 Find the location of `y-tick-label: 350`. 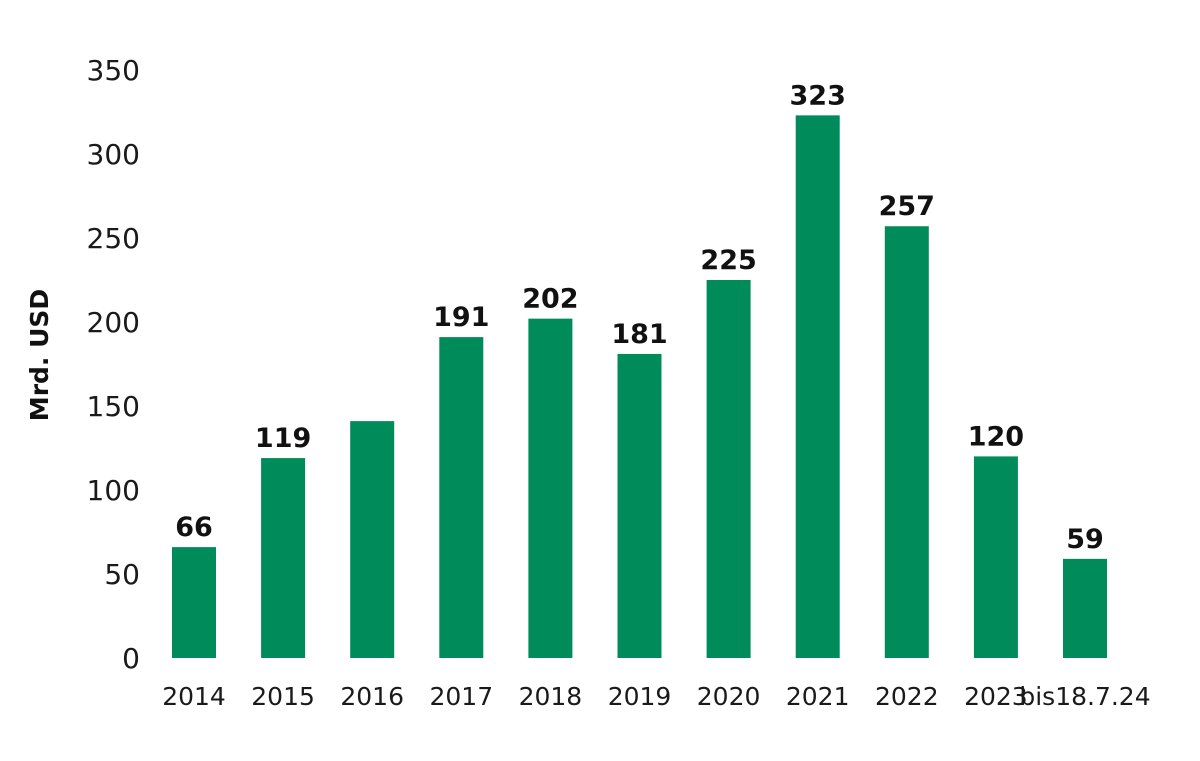

y-tick-label: 350 is located at coordinates (113, 70).